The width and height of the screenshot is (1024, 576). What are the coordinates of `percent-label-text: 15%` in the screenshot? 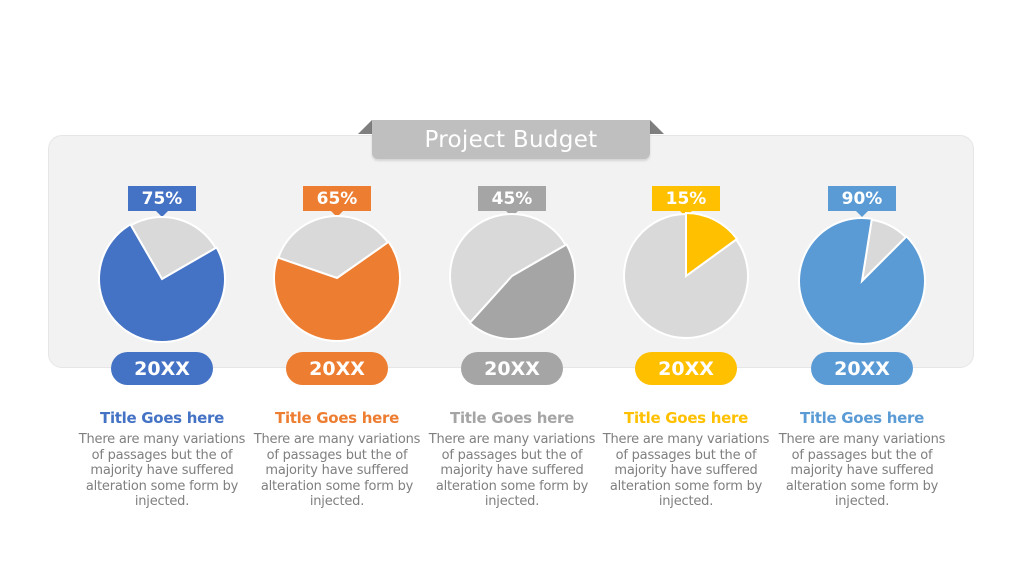 It's located at (686, 198).